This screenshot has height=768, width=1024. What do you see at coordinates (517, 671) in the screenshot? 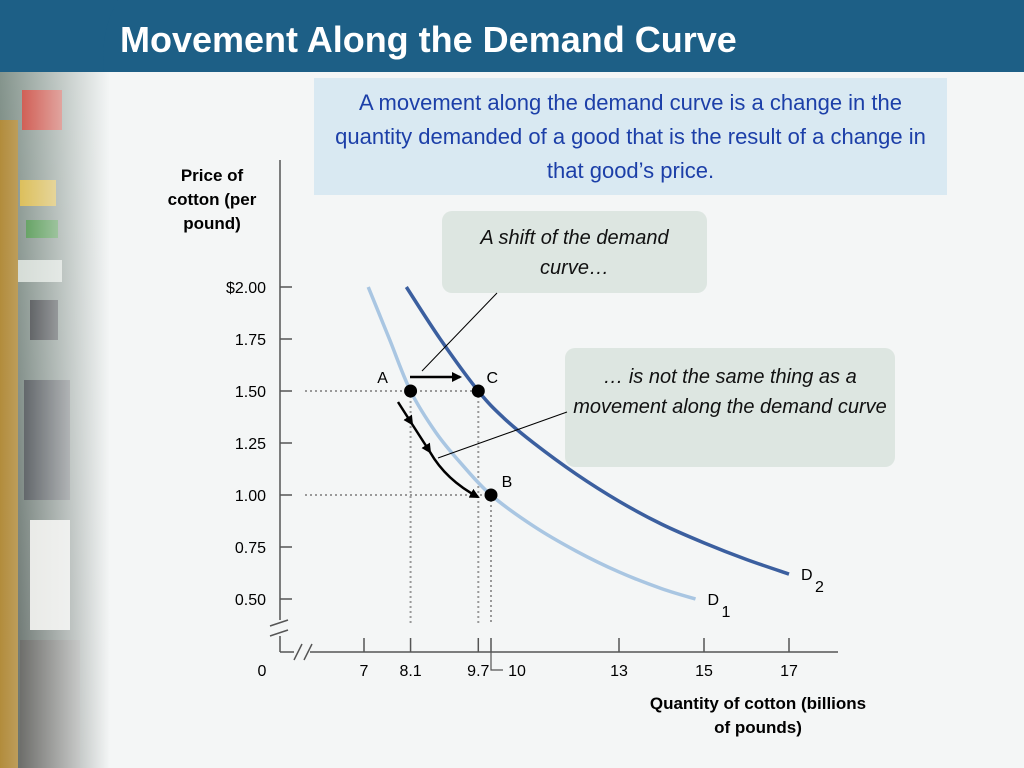
I see `x-tick-label: 10` at bounding box center [517, 671].